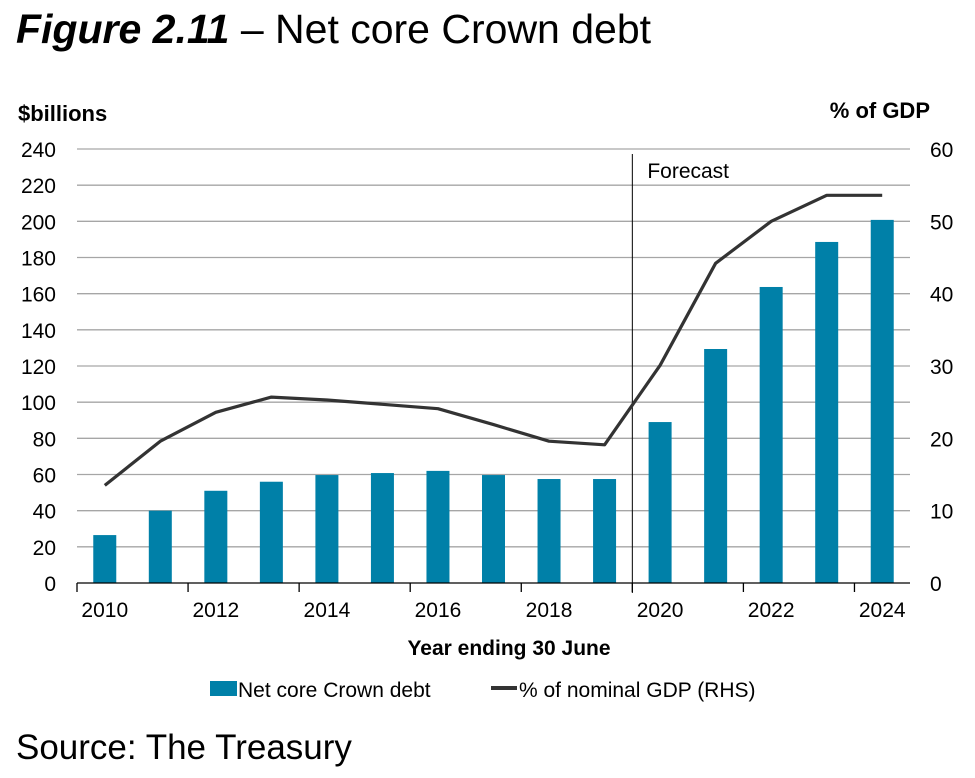  Describe the element at coordinates (104, 610) in the screenshot. I see `x-axis-tick-label: 2010` at that location.